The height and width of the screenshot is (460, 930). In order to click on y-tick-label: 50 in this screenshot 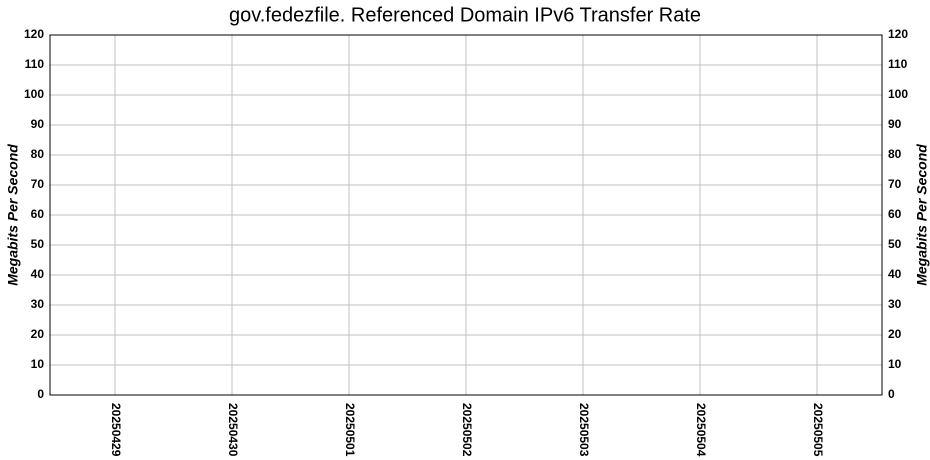, I will do `click(38, 244)`.